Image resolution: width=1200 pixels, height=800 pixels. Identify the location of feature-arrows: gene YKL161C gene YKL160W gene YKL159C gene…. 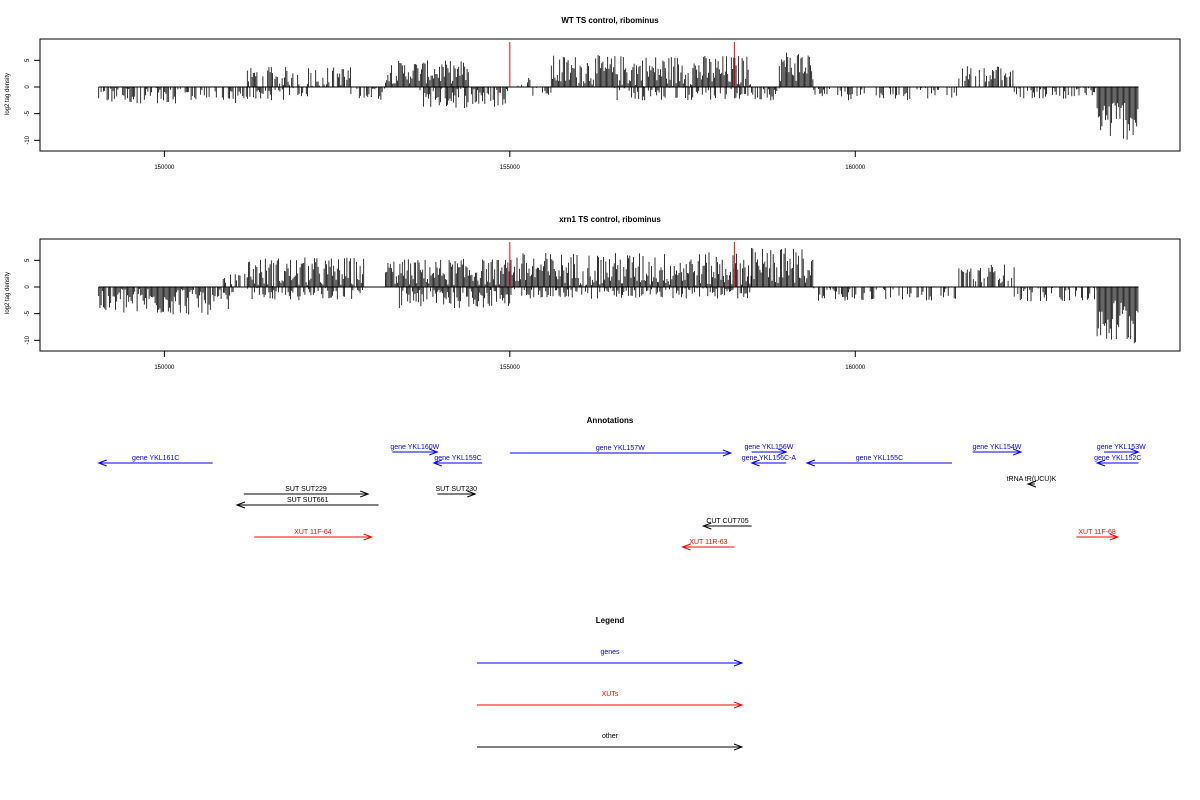
(621, 497).